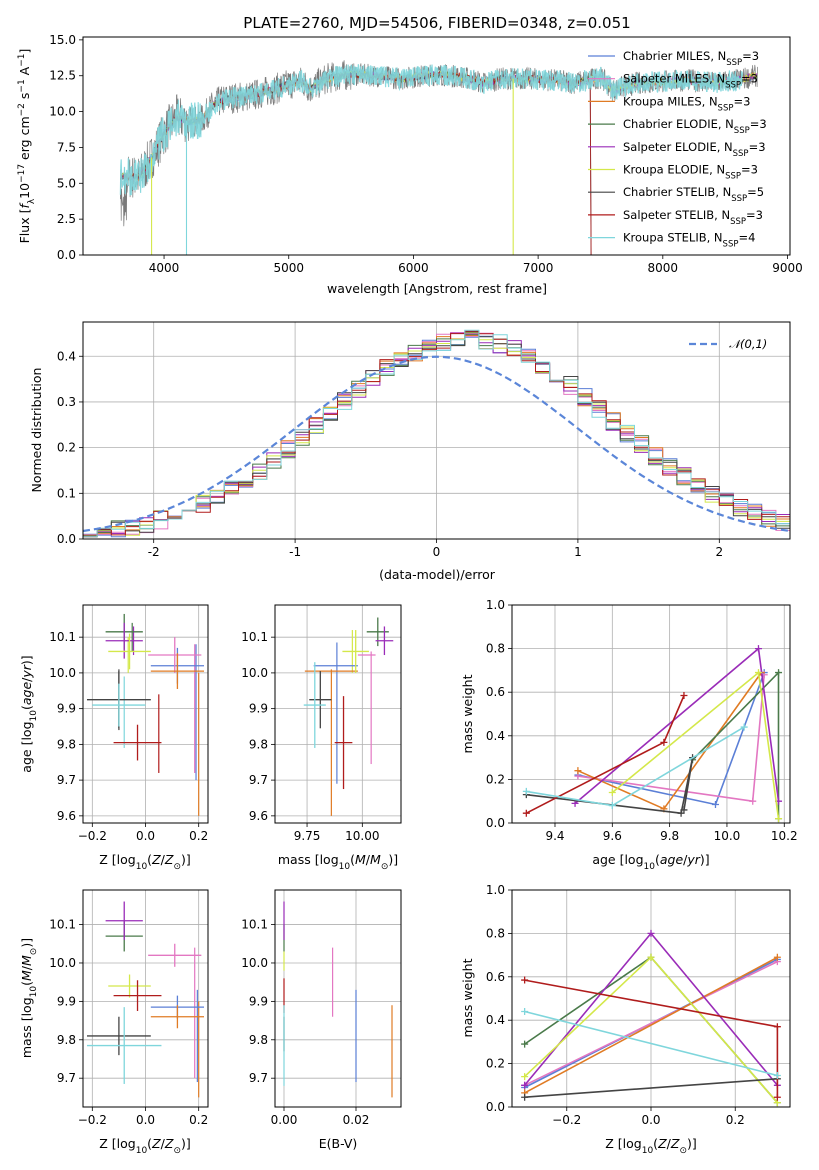 This screenshot has width=819, height=1170. Describe the element at coordinates (538, 268) in the screenshot. I see `x-tick-label: 7000` at that location.